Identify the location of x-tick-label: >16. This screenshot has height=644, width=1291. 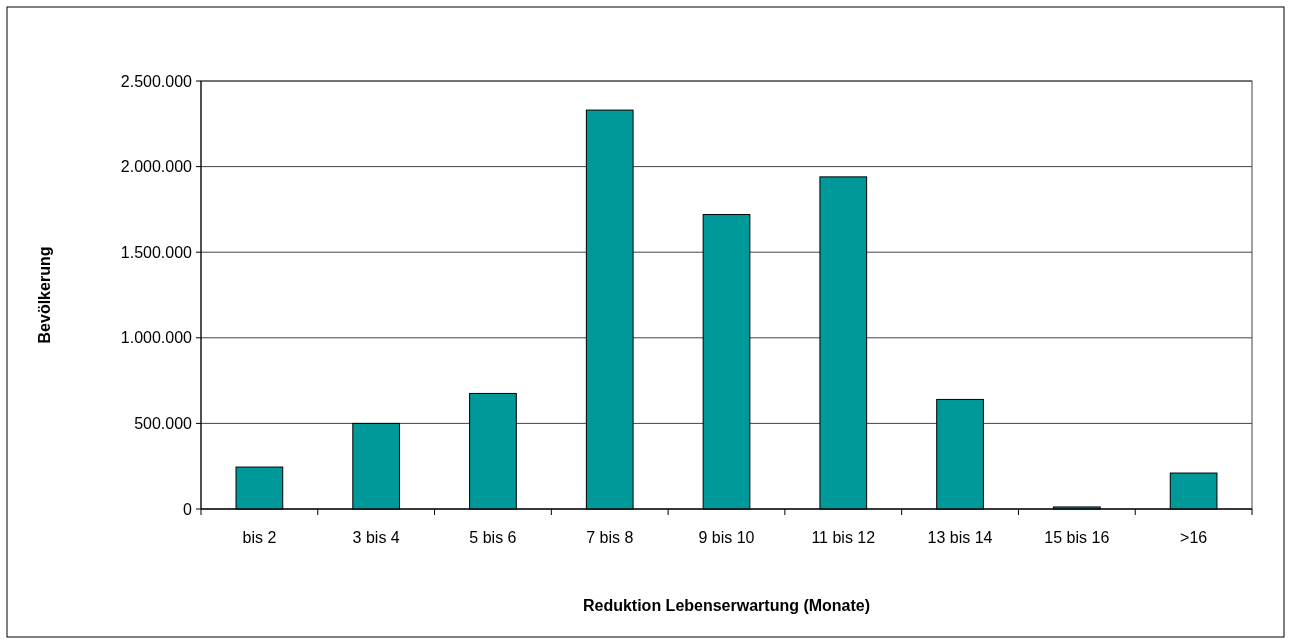
(1194, 537).